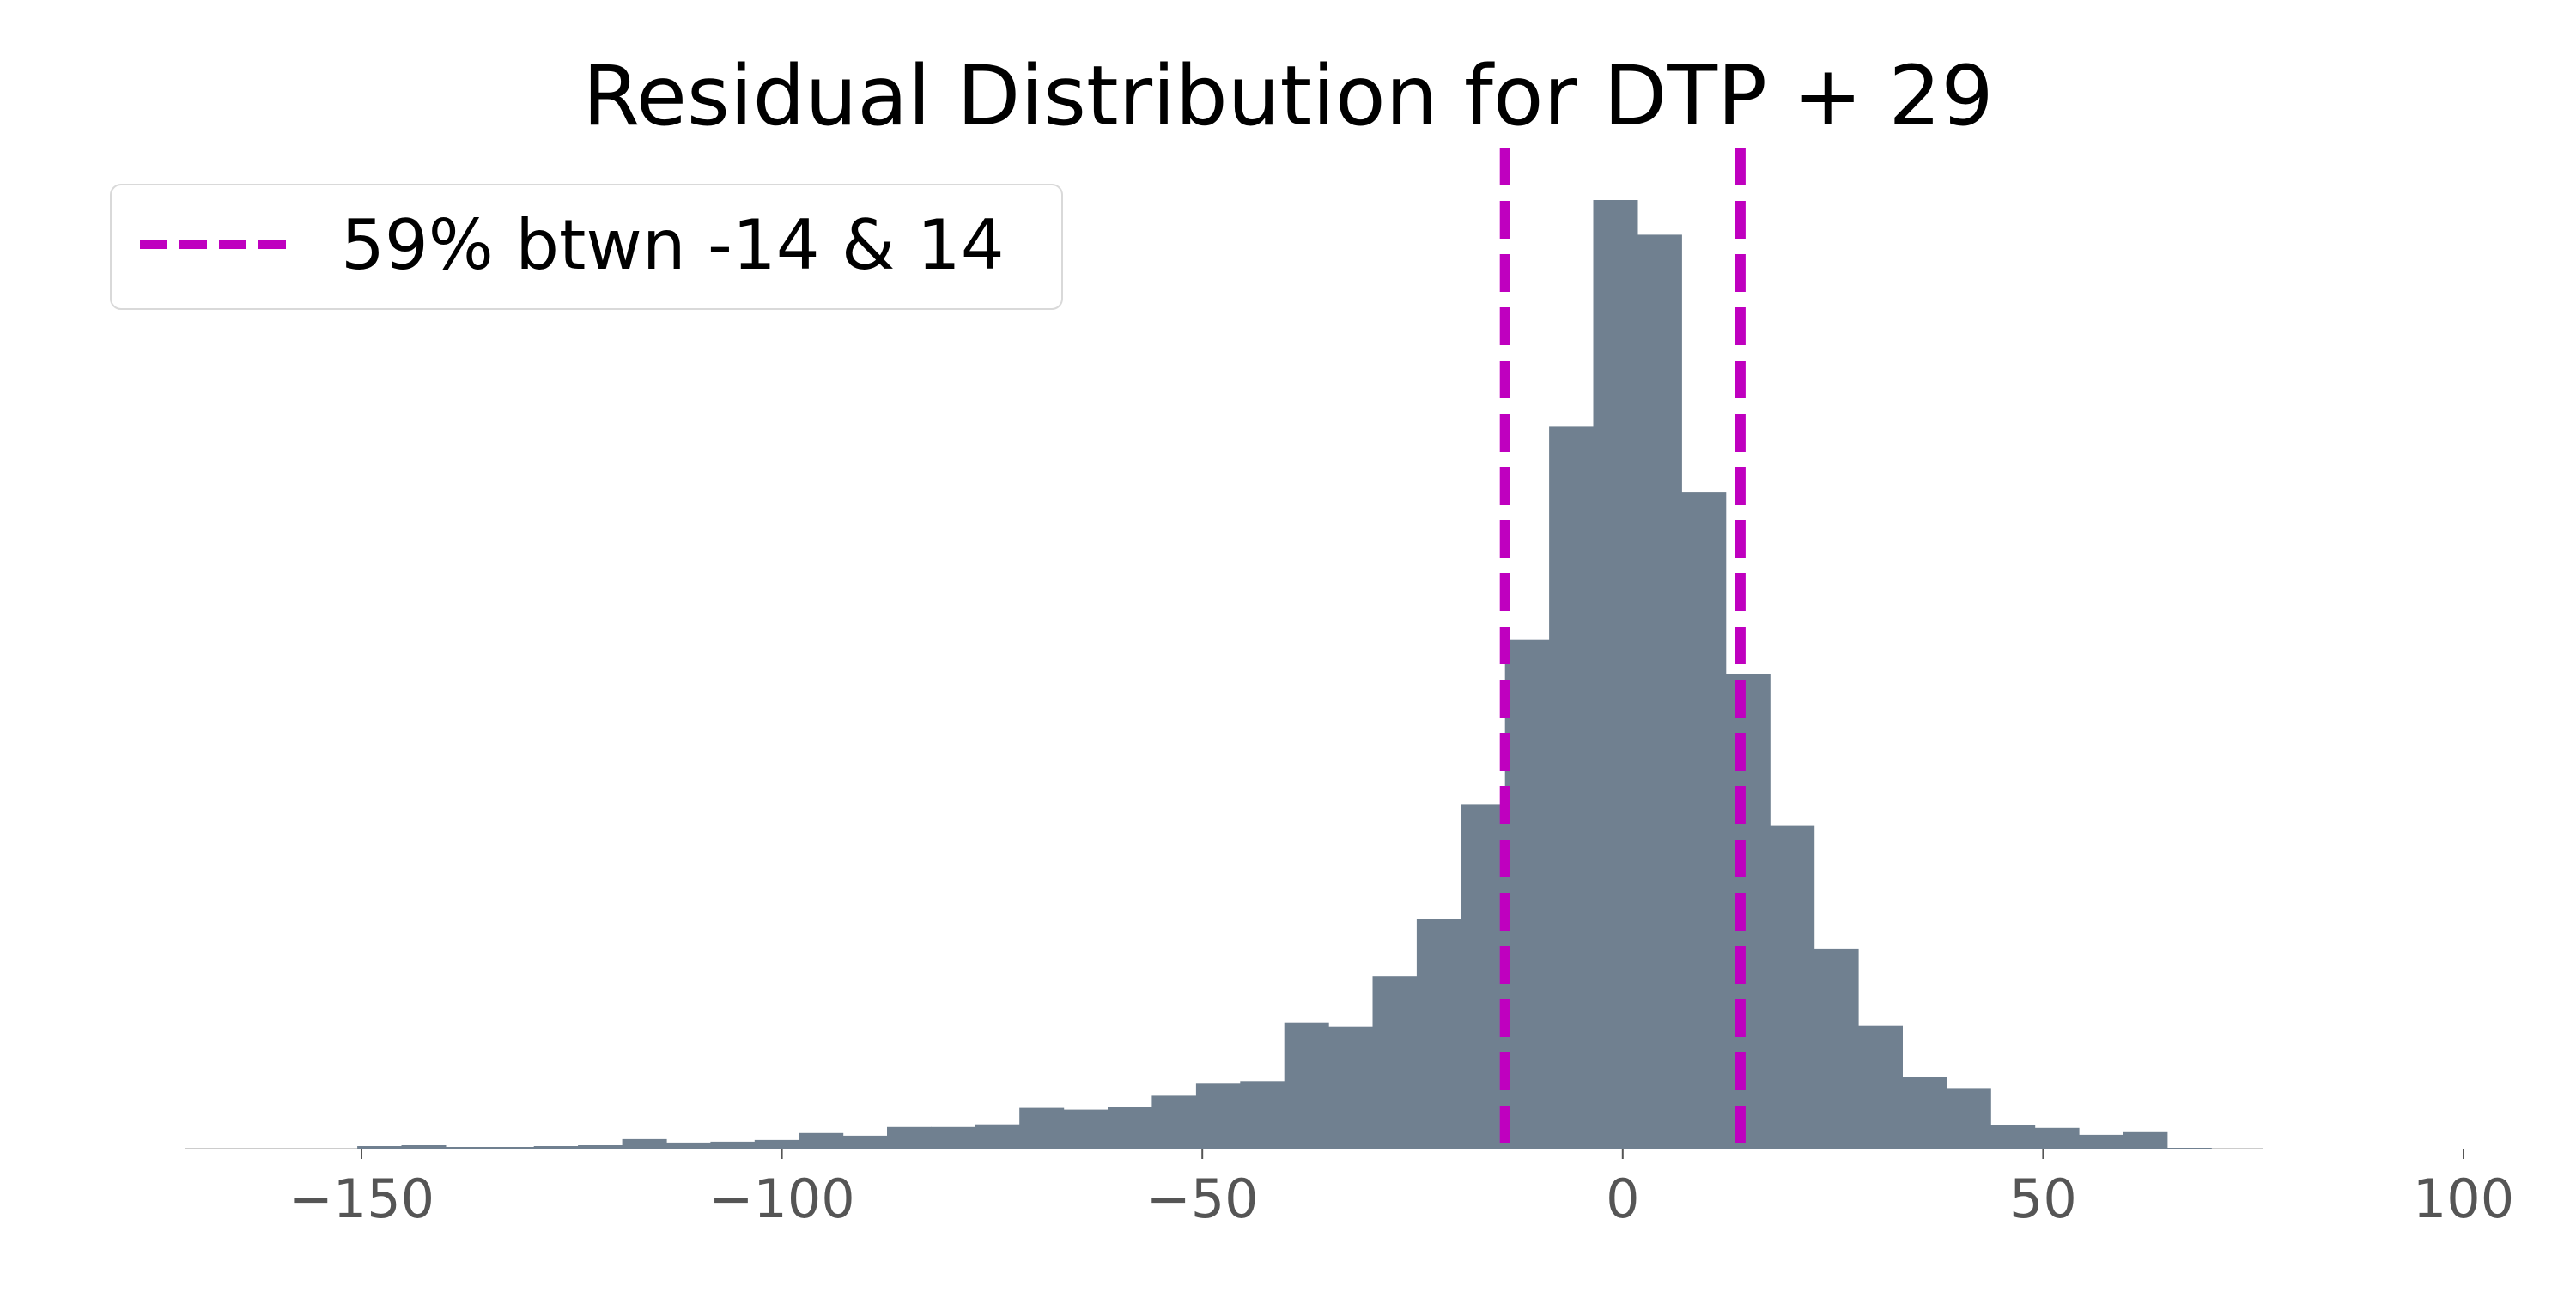 This screenshot has height=1292, width=2576. I want to click on x-tick-label: −100, so click(781, 1199).